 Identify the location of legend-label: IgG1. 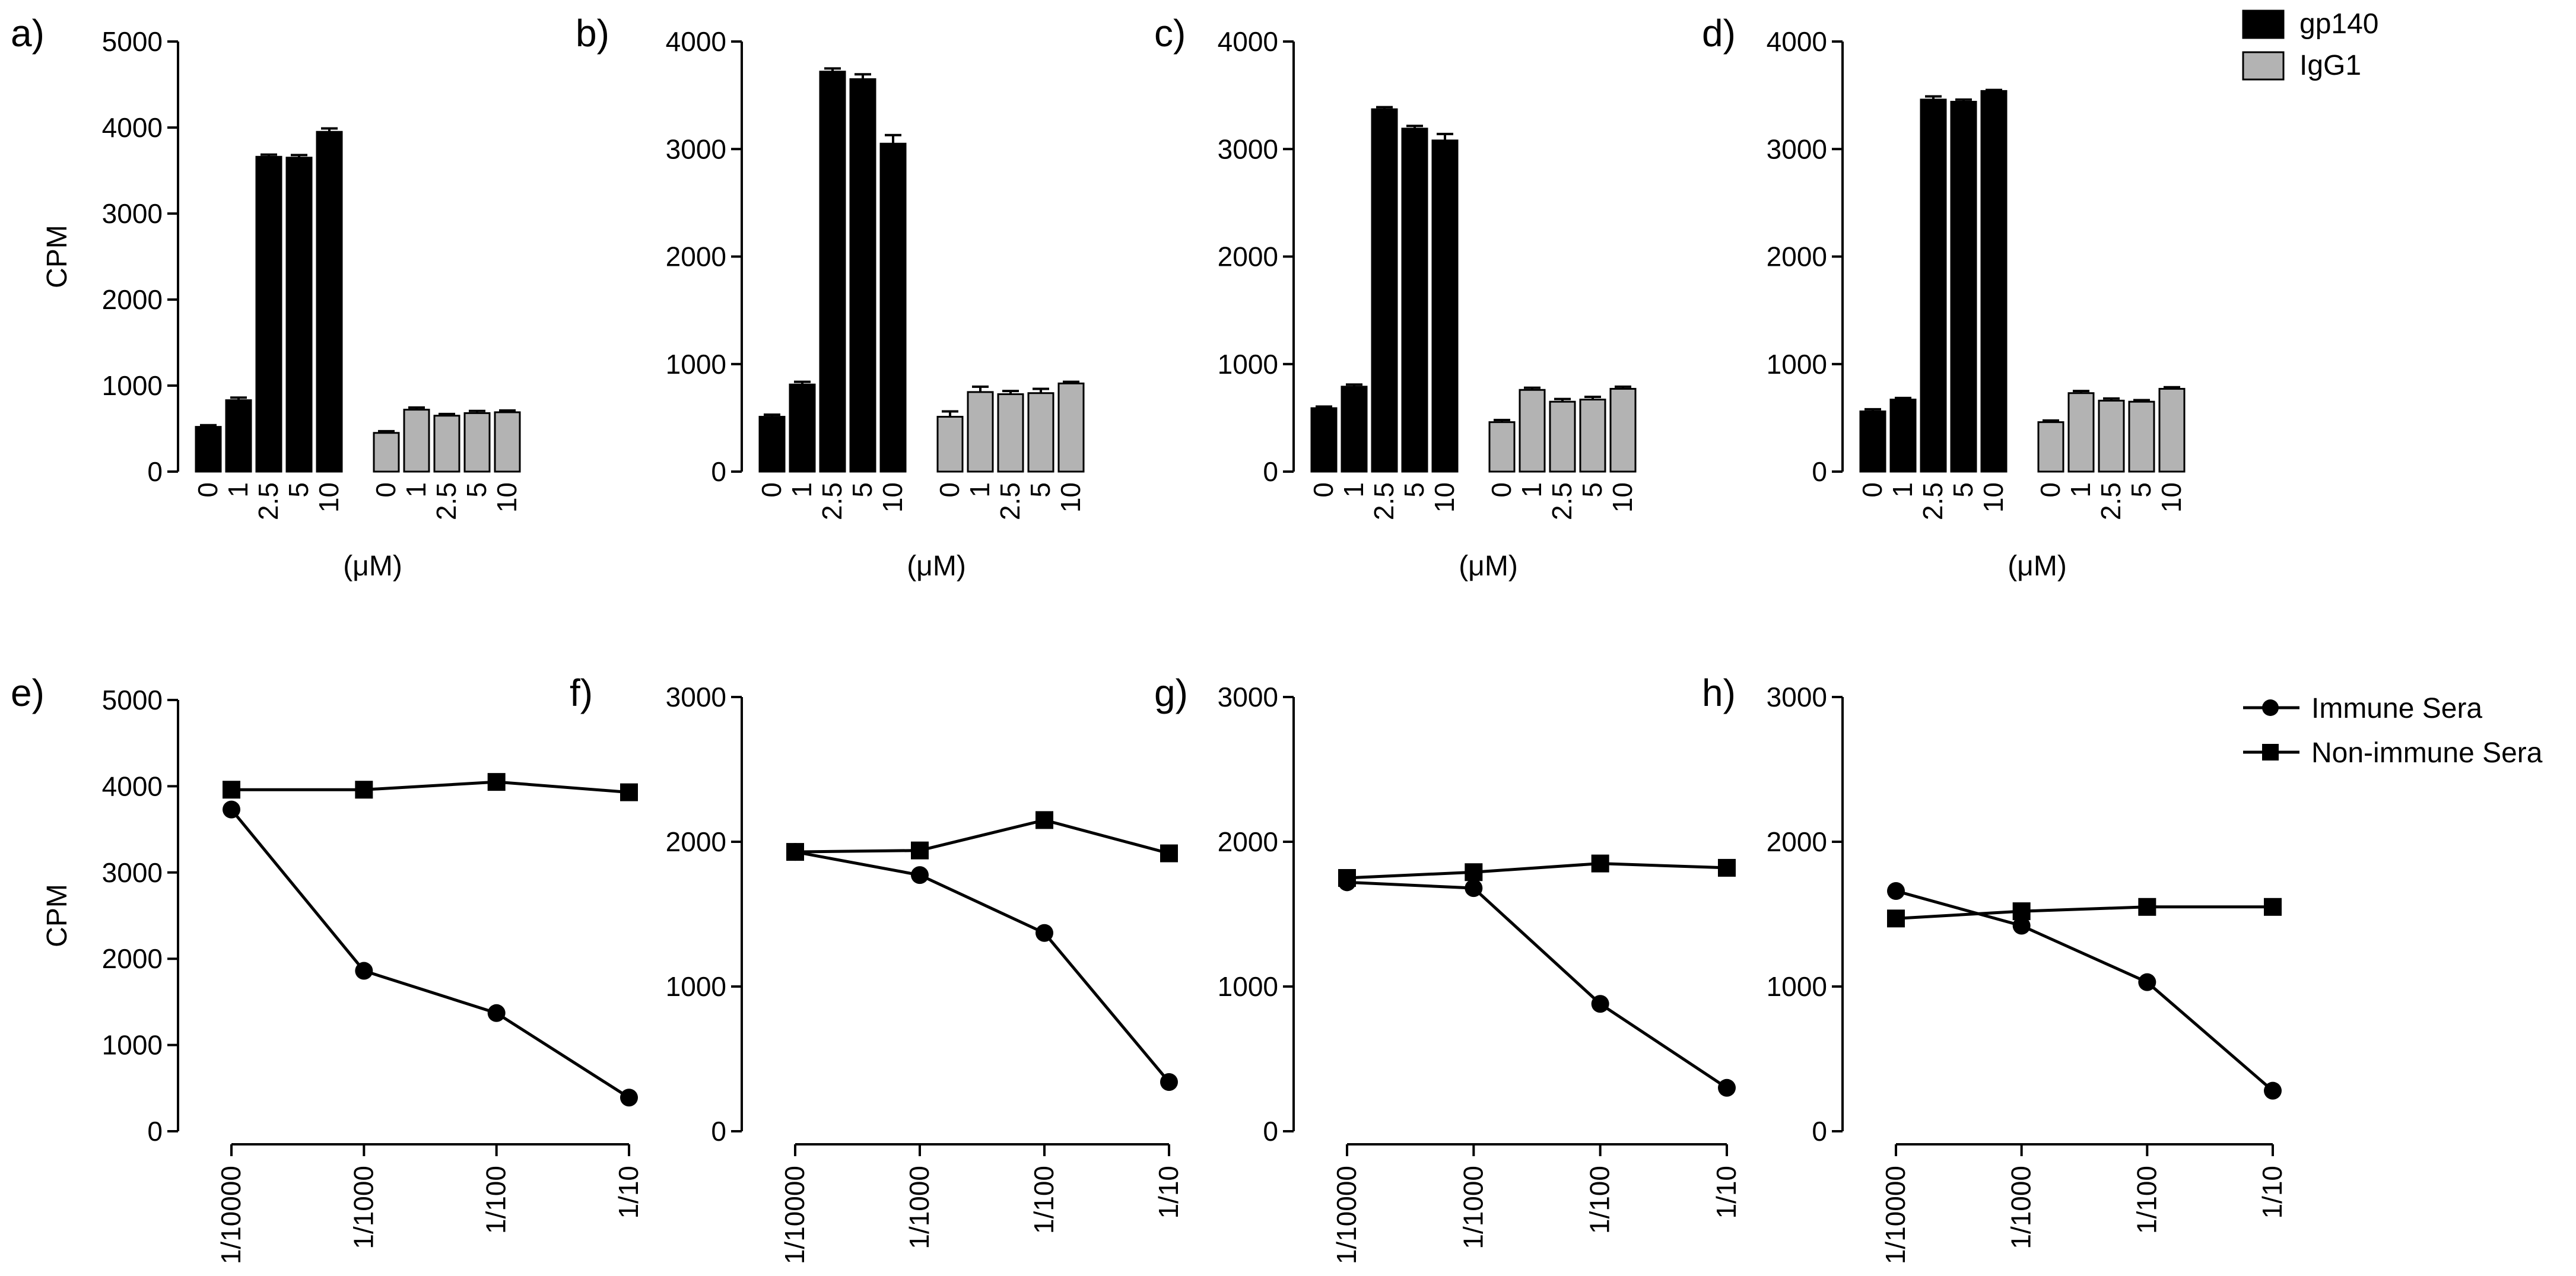
(2330, 65).